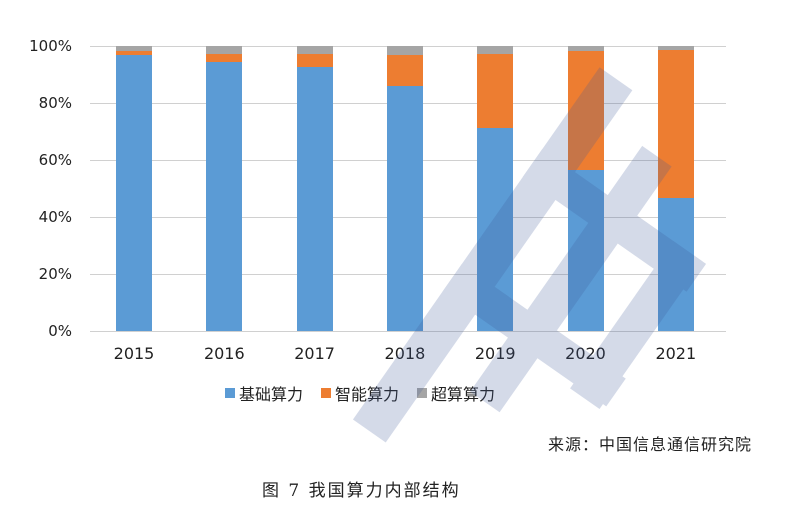 This screenshot has height=530, width=788. I want to click on bar-2019, so click(495, 188).